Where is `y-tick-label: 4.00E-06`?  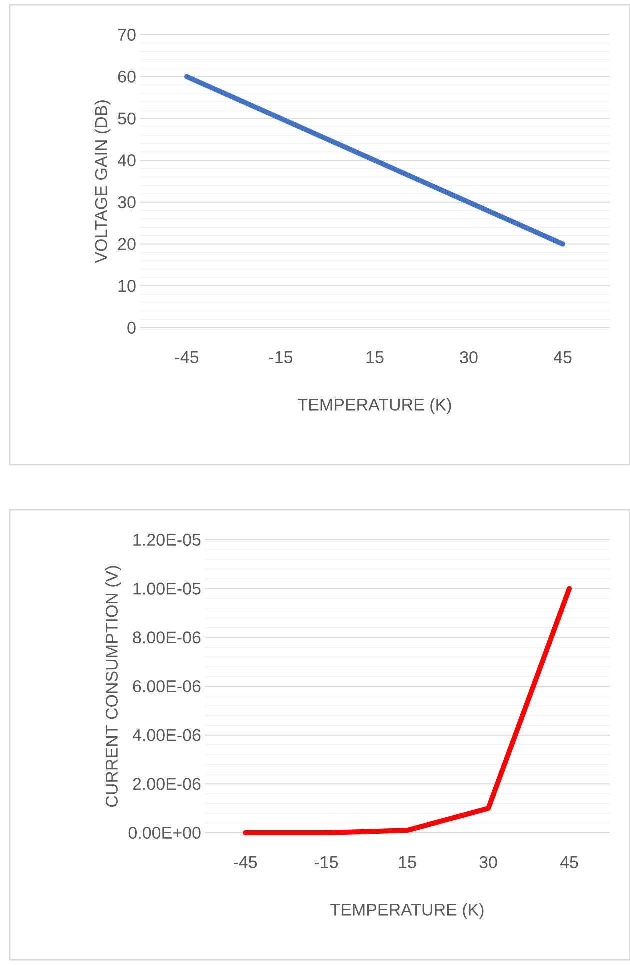
y-tick-label: 4.00E-06 is located at coordinates (166, 735).